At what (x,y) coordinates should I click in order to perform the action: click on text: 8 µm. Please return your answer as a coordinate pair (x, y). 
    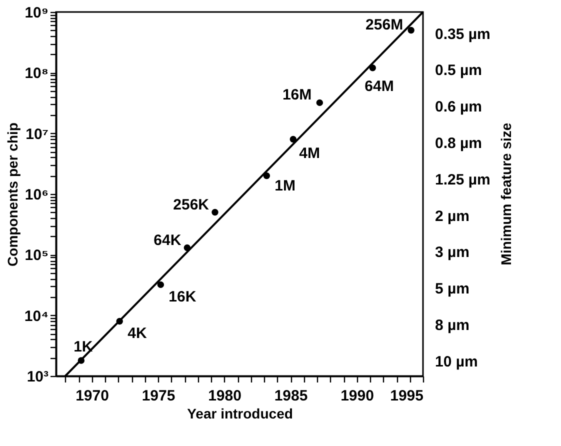
    Looking at the image, I should click on (452, 325).